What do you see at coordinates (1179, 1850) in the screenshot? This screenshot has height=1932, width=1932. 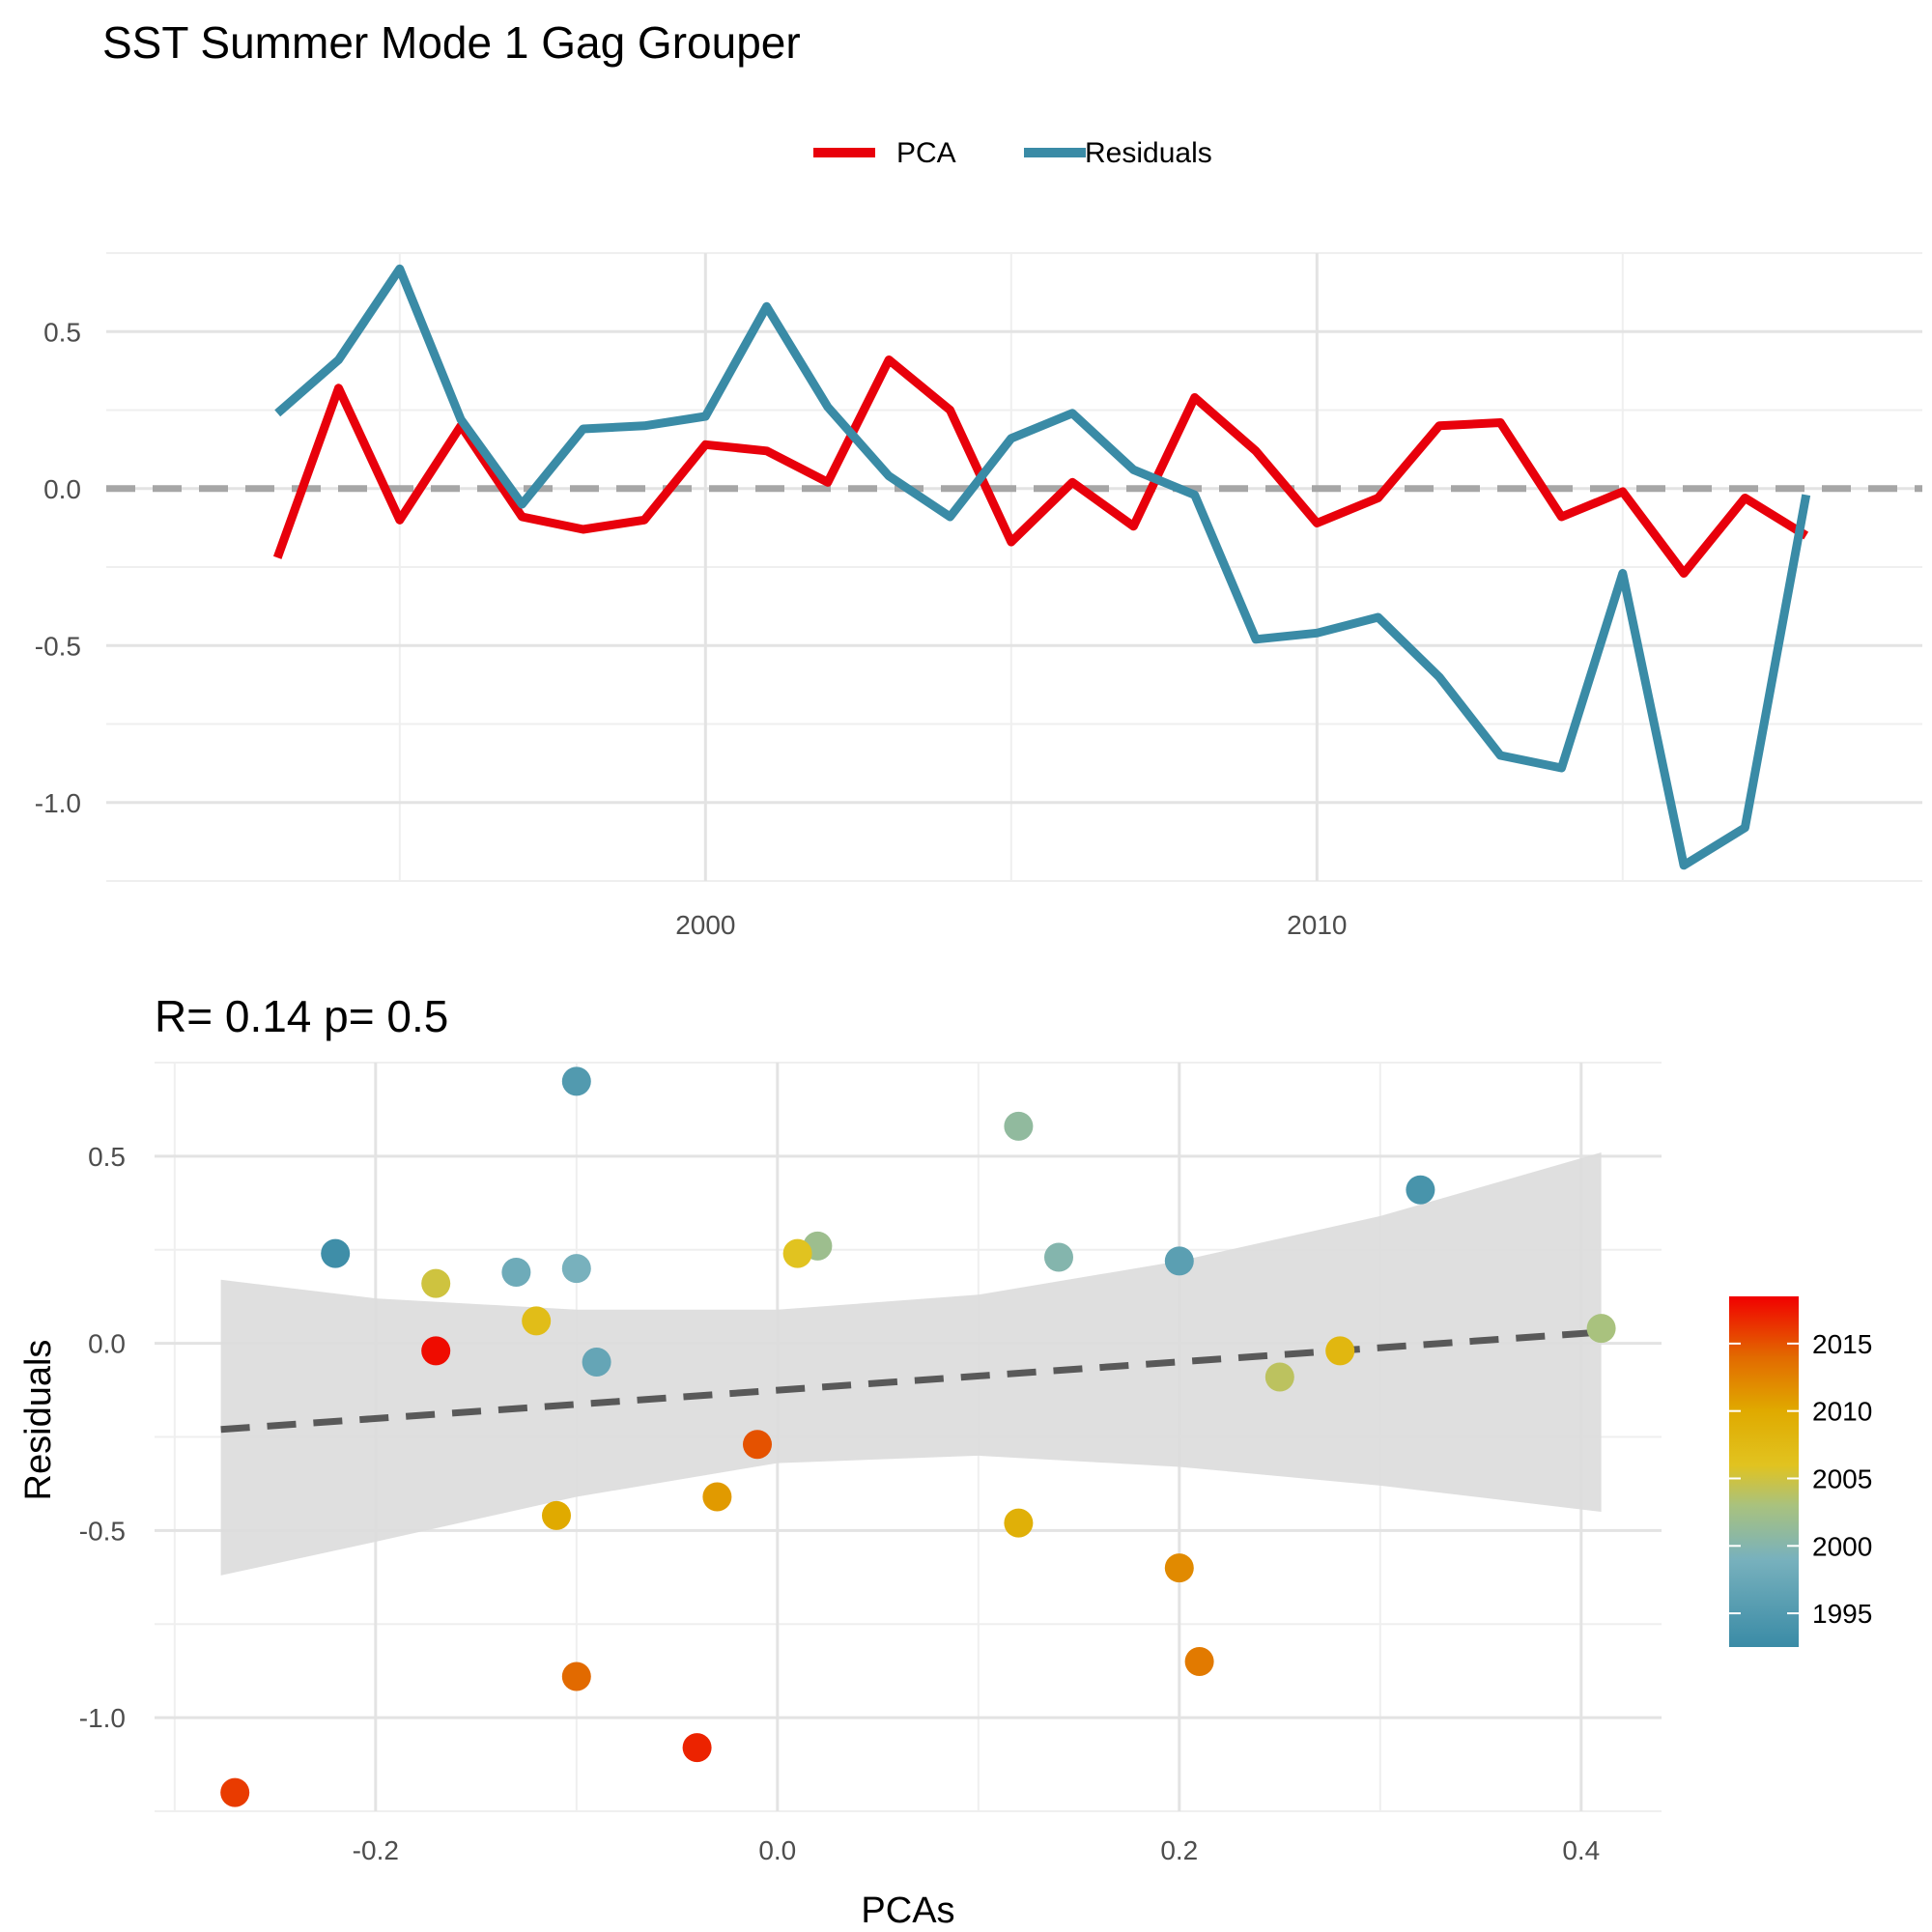 I see `x-tick-label: 0.2` at bounding box center [1179, 1850].